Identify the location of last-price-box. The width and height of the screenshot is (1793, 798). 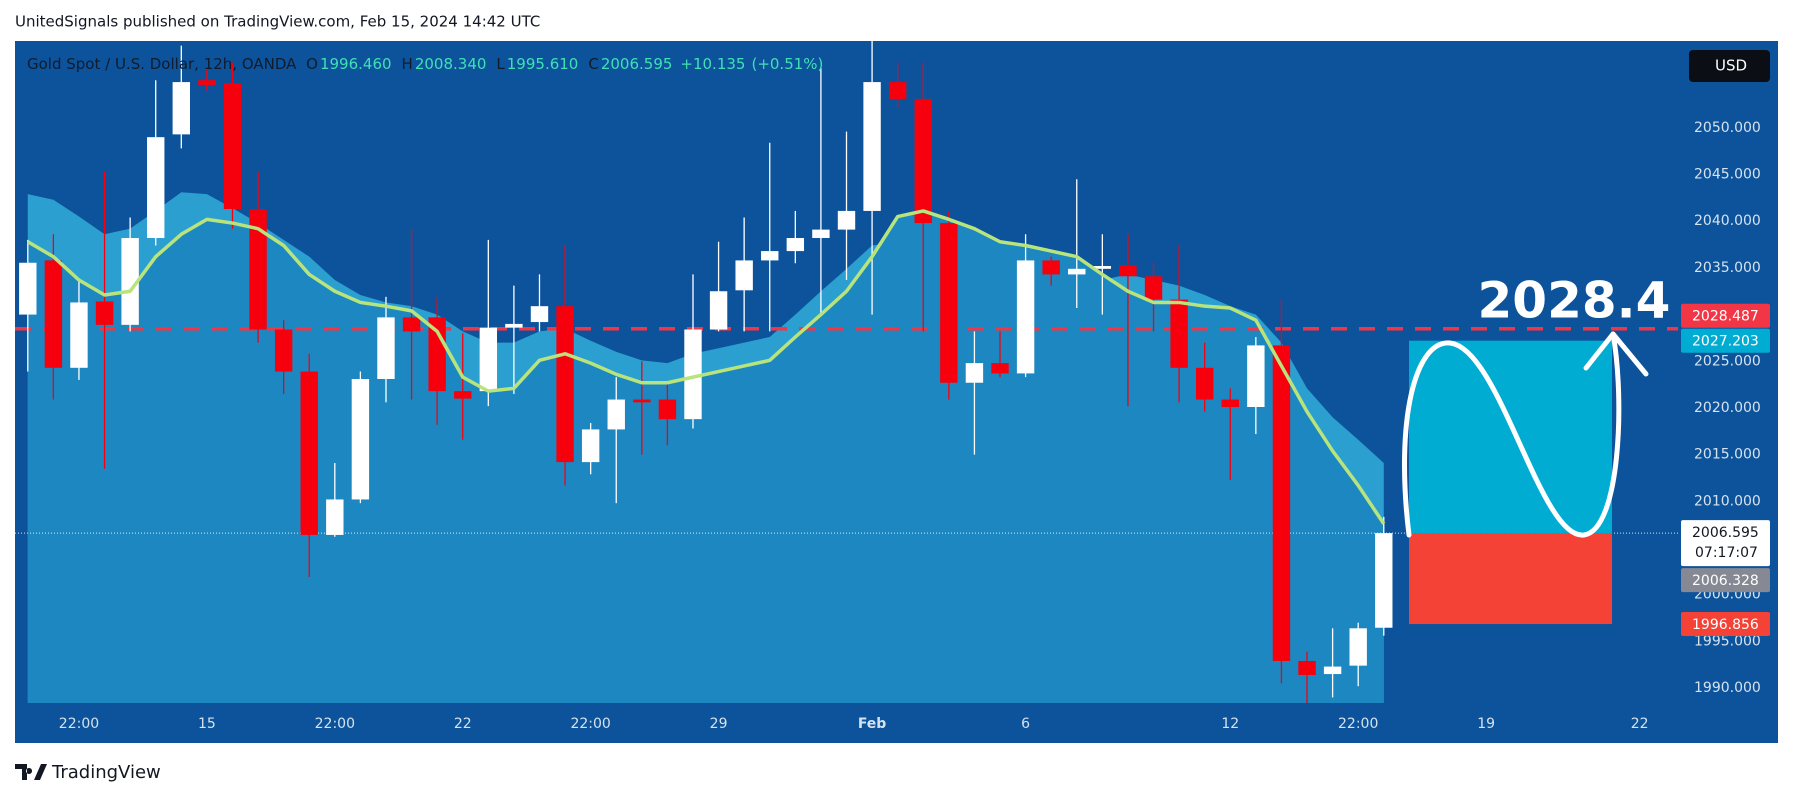
(1725, 543).